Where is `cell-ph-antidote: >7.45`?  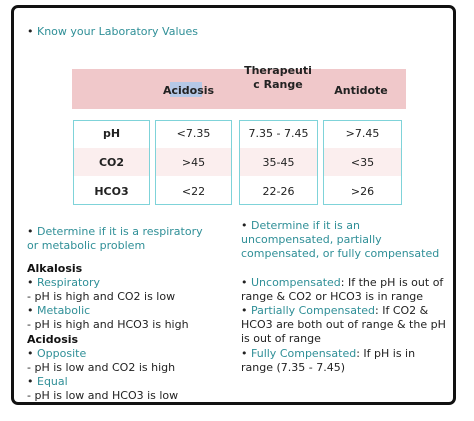 cell-ph-antidote: >7.45 is located at coordinates (362, 133).